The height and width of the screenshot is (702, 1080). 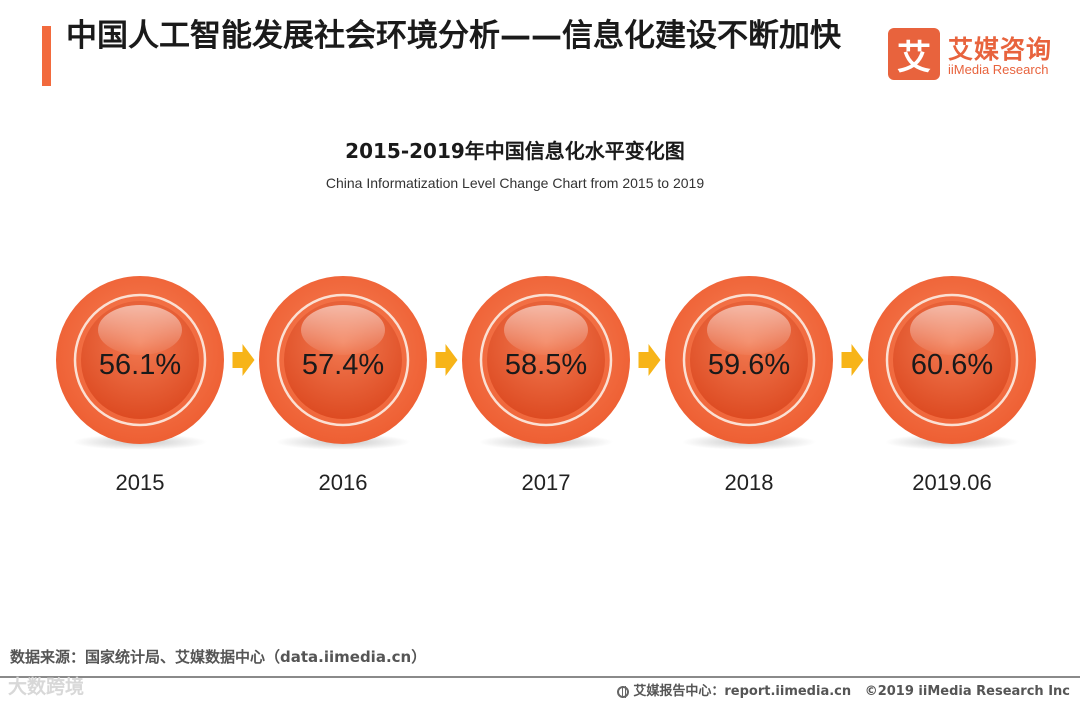 What do you see at coordinates (46, 56) in the screenshot?
I see `title-accent-bar` at bounding box center [46, 56].